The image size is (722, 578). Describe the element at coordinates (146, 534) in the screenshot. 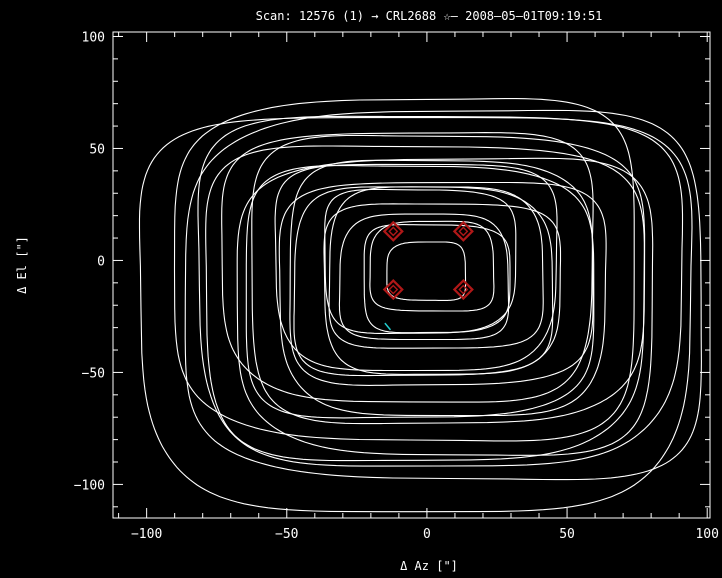

I see `x-tick-label: −100` at that location.